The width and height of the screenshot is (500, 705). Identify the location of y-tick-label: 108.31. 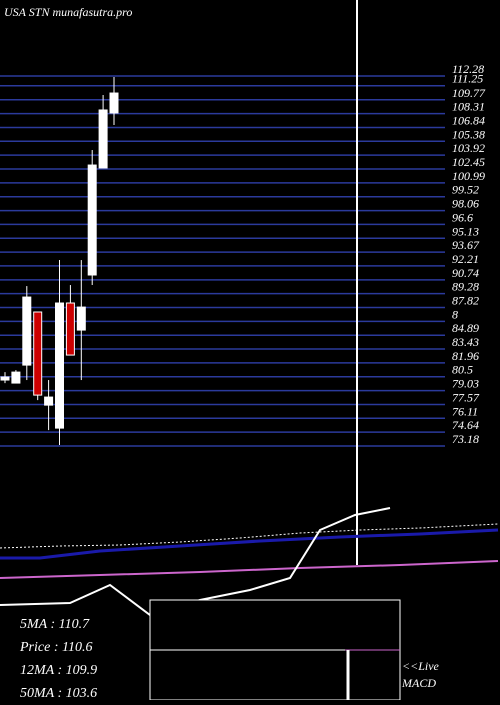
(468, 107).